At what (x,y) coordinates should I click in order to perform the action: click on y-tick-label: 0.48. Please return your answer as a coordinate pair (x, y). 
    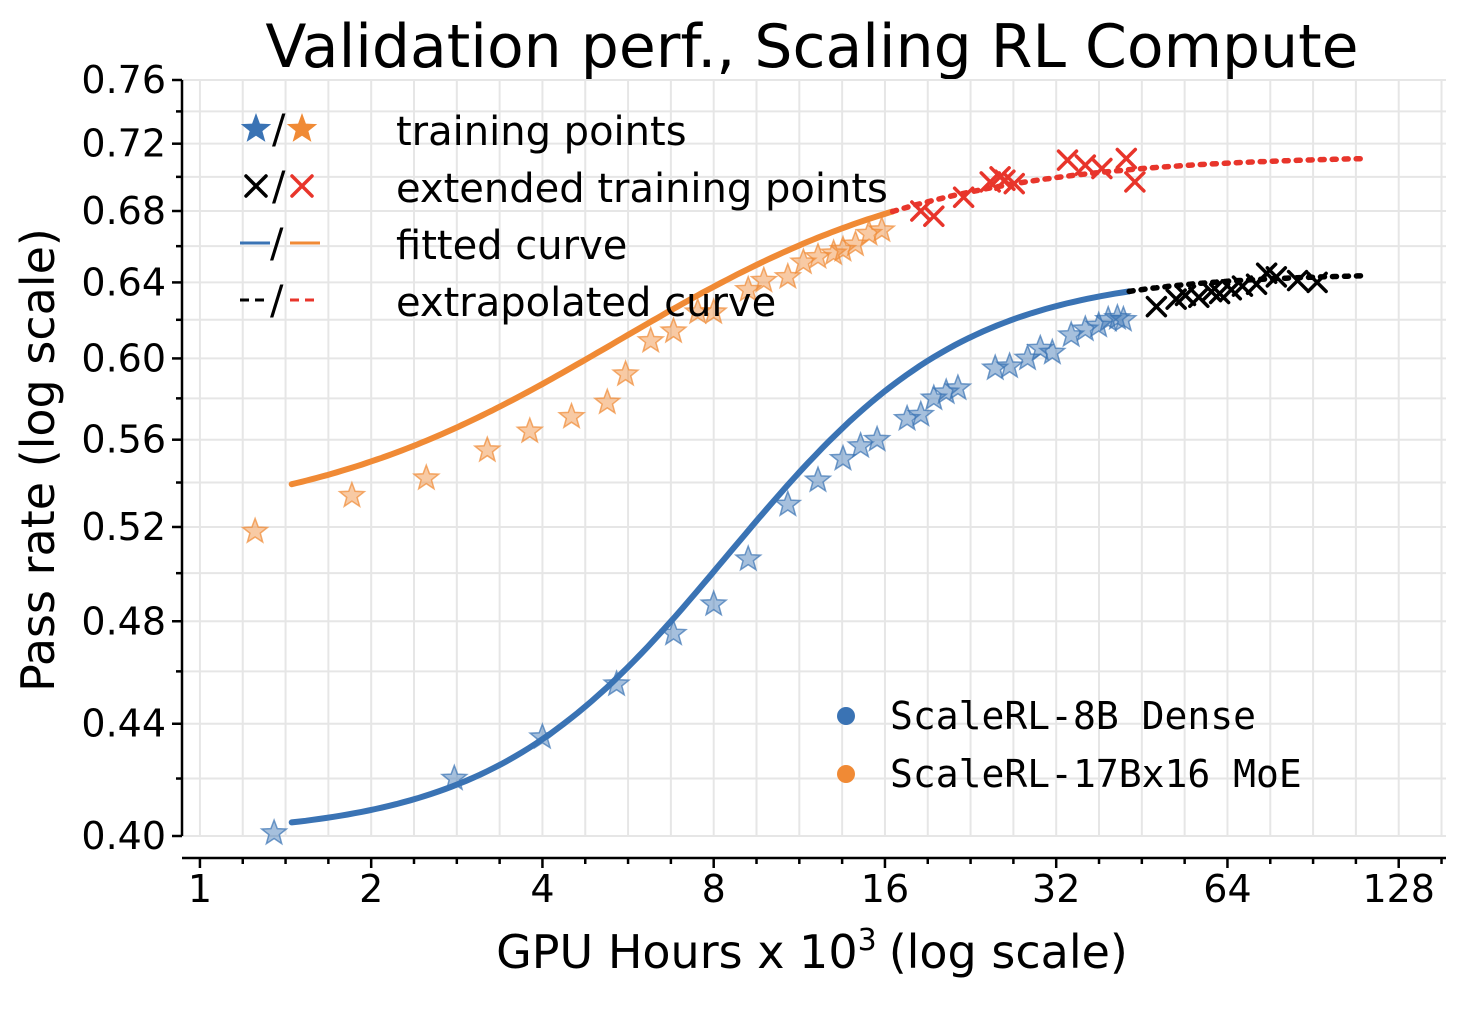
    Looking at the image, I should click on (123, 621).